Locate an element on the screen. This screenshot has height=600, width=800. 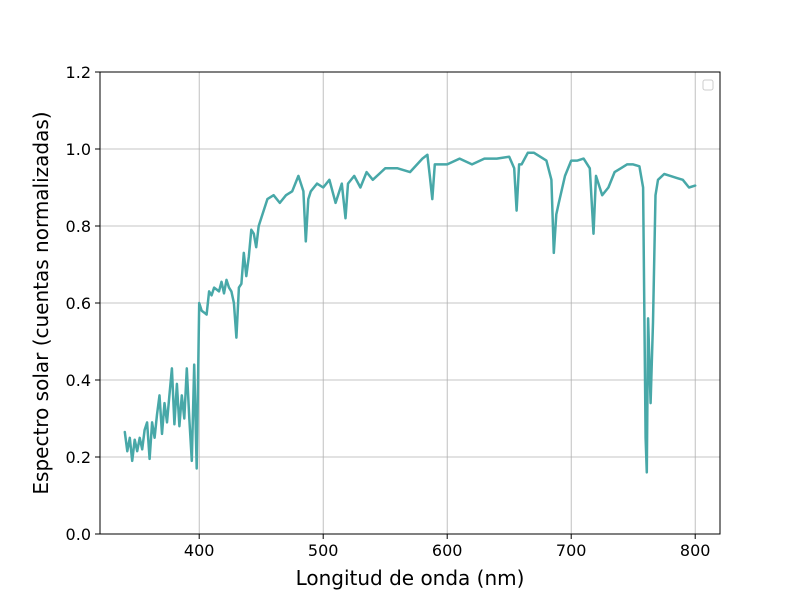
legend-box is located at coordinates (708, 85).